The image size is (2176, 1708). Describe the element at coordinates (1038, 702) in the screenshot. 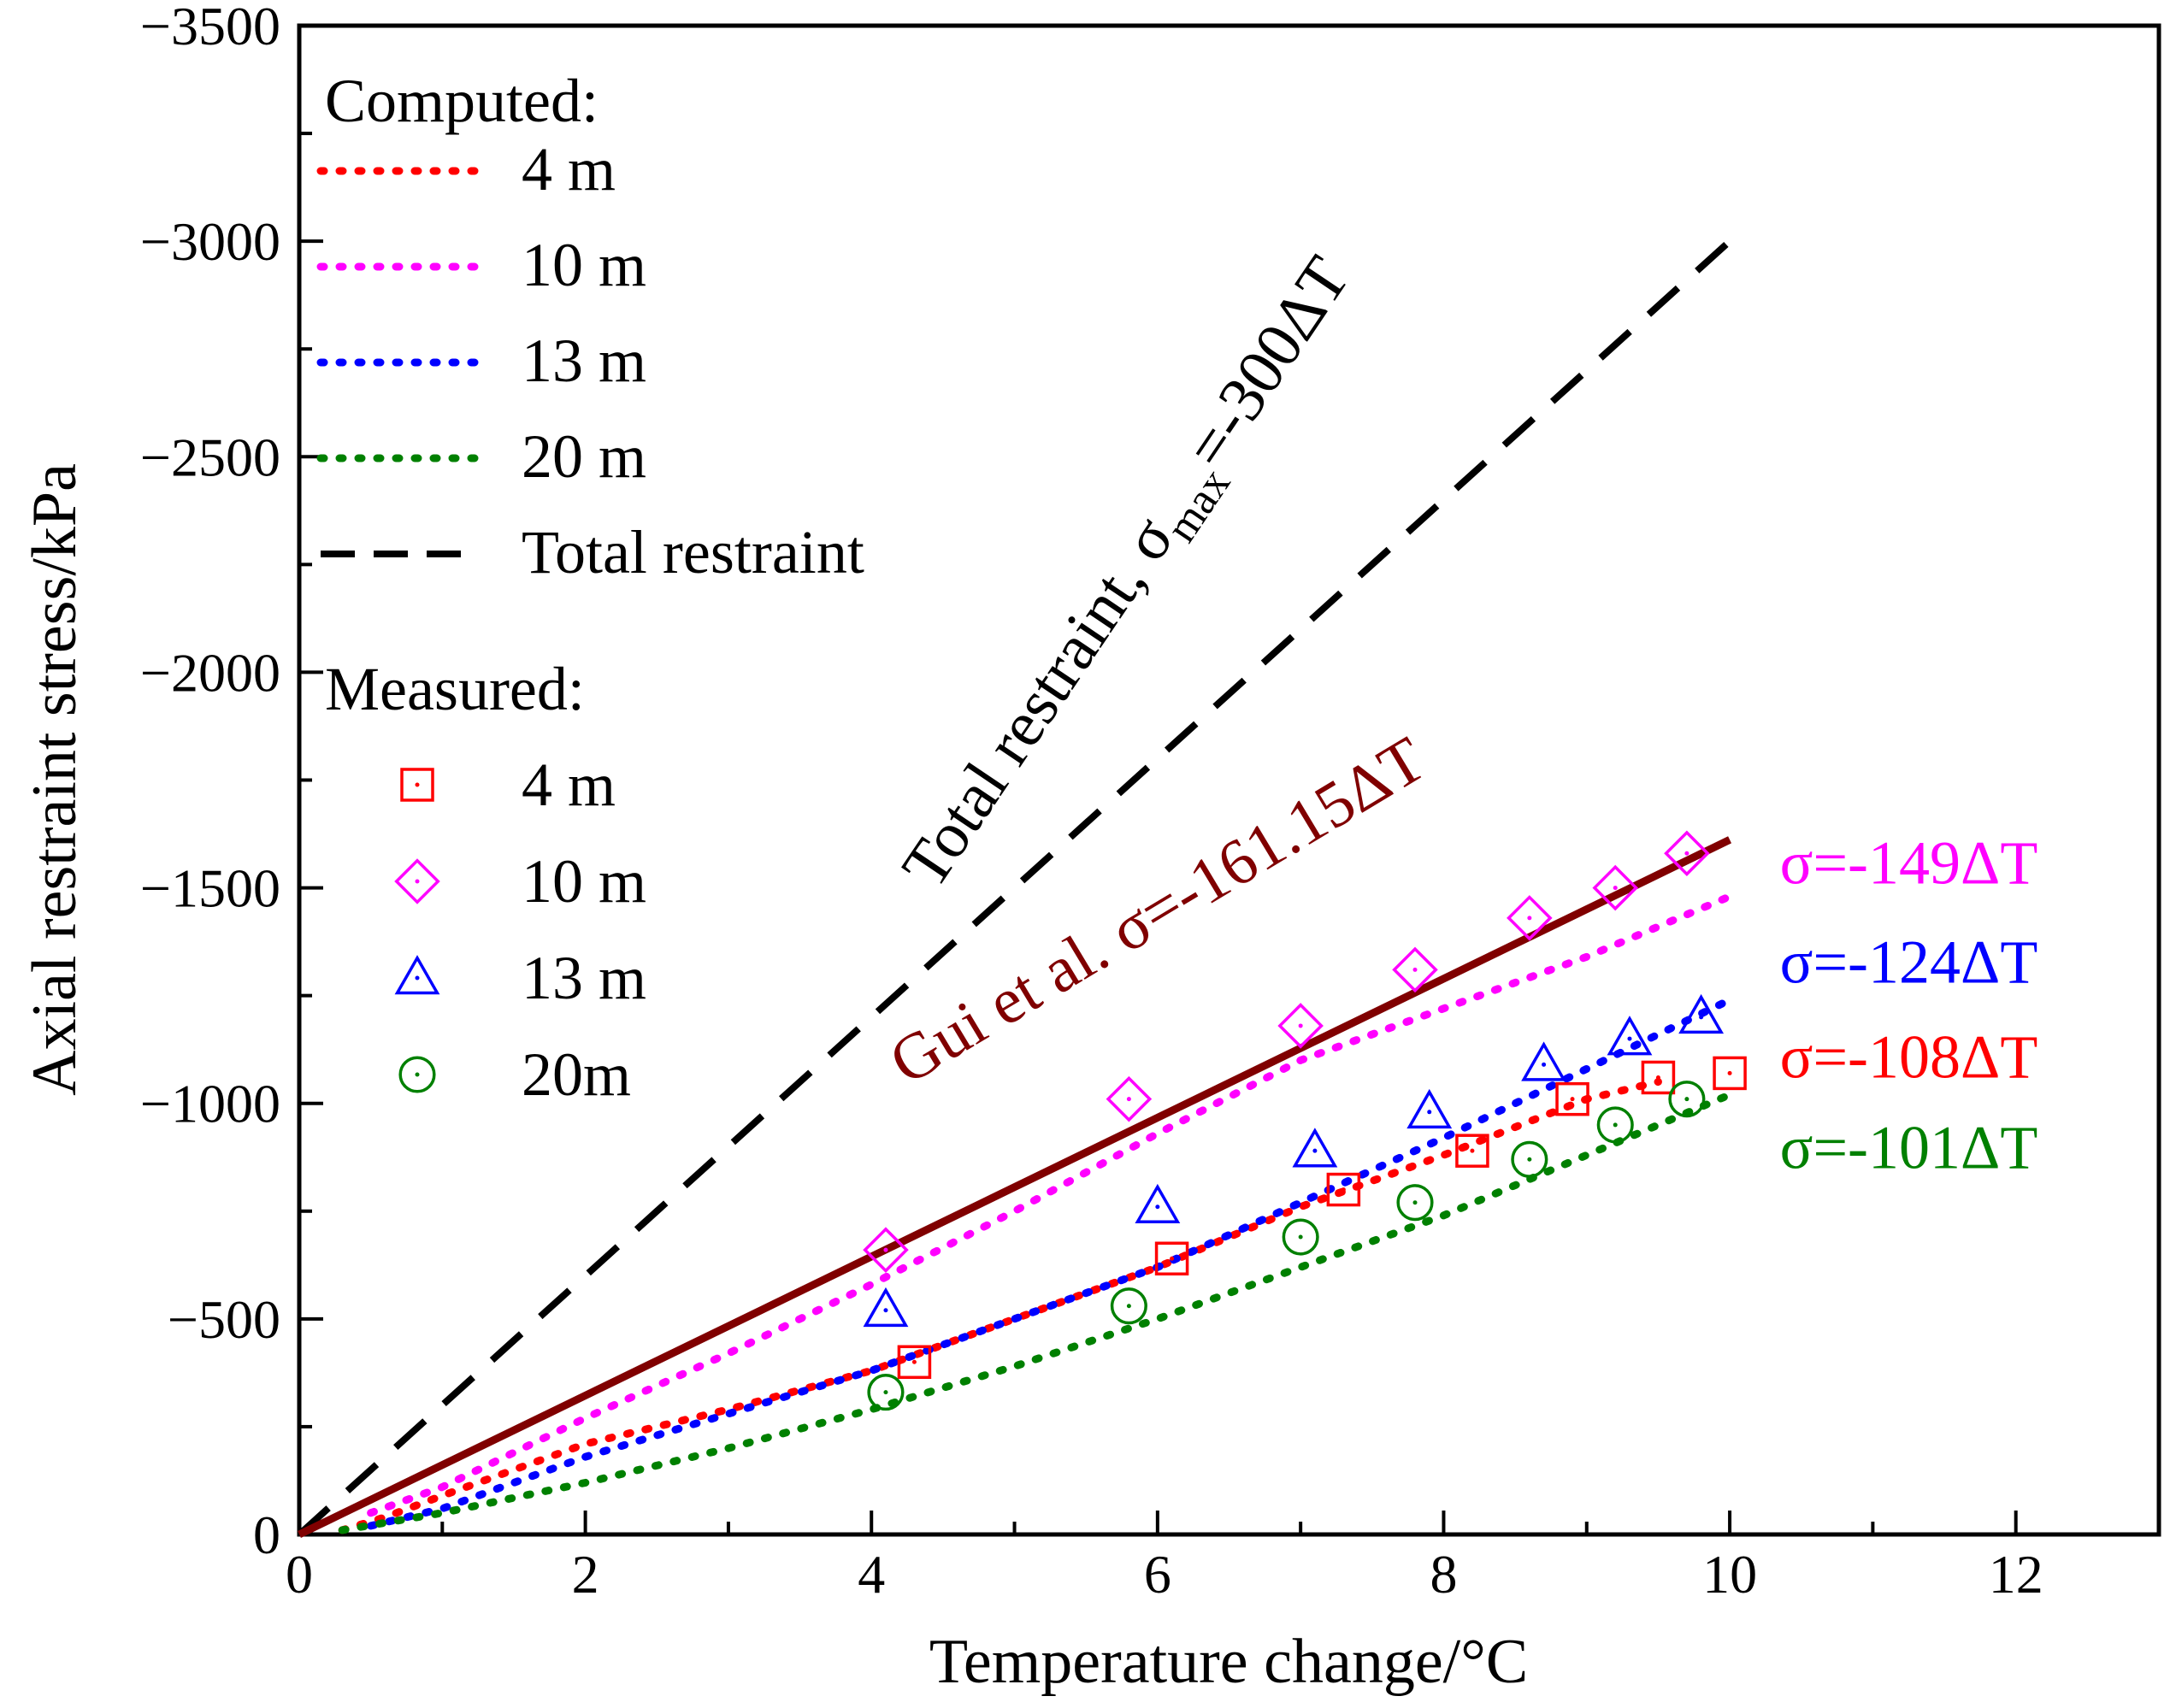

I see `total-restraint-annotation-main: Total restraint, σ` at that location.